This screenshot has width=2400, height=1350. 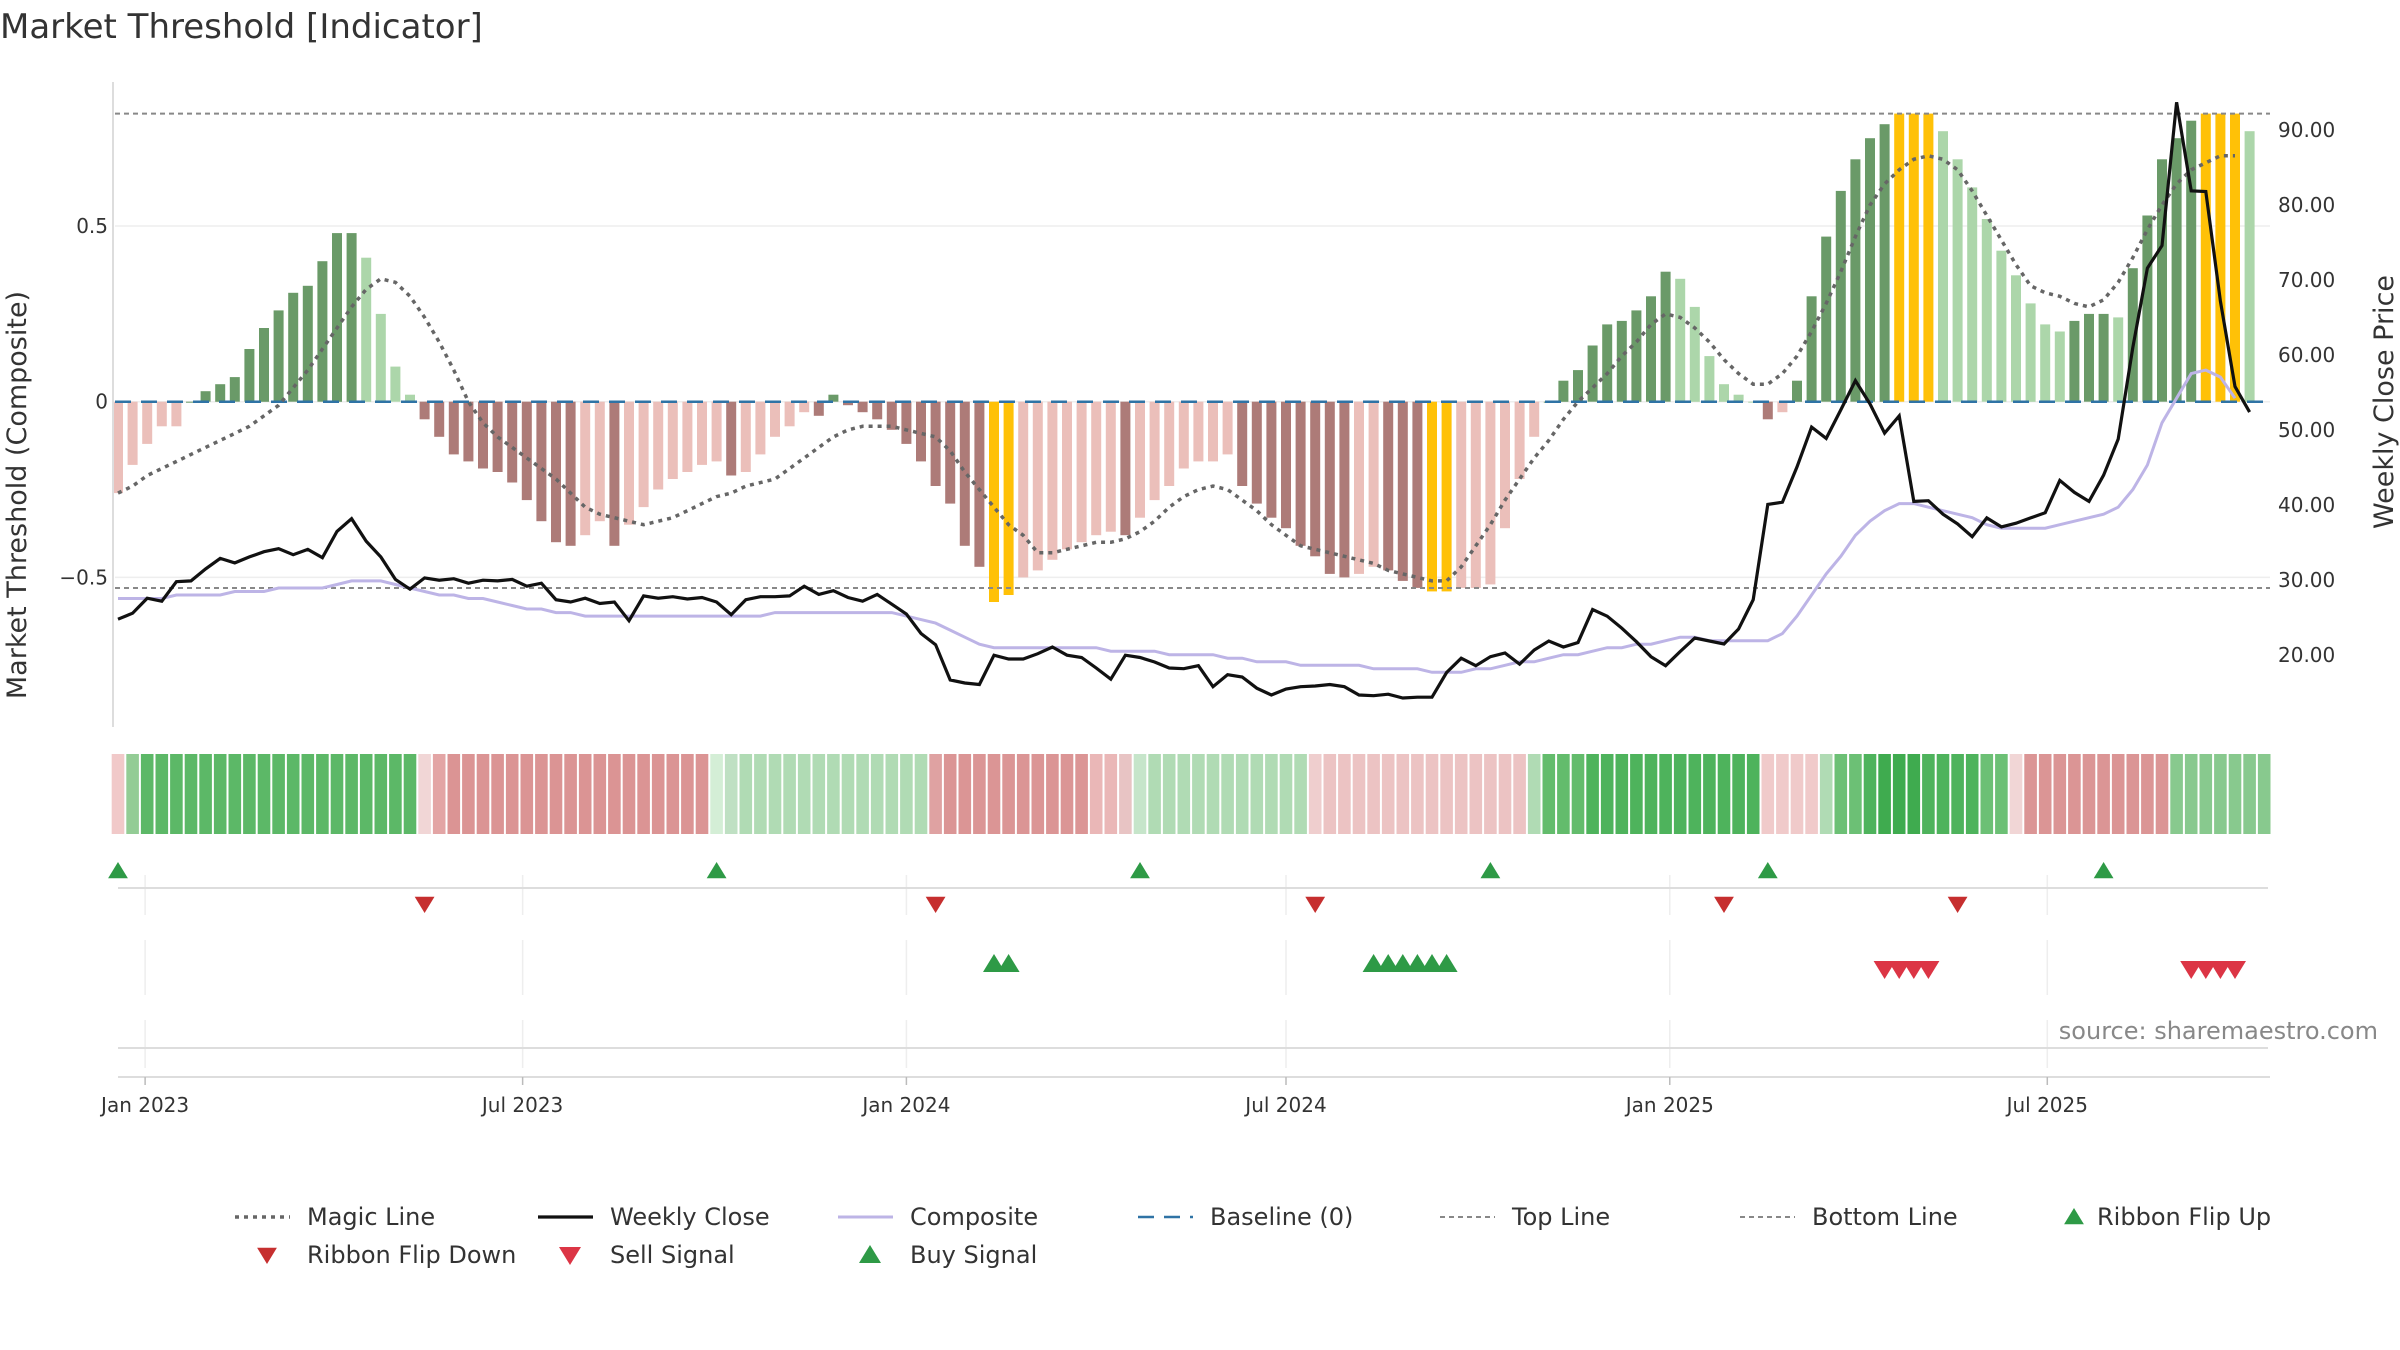 I want to click on y-right-tick-label: 50.00, so click(x=2306, y=430).